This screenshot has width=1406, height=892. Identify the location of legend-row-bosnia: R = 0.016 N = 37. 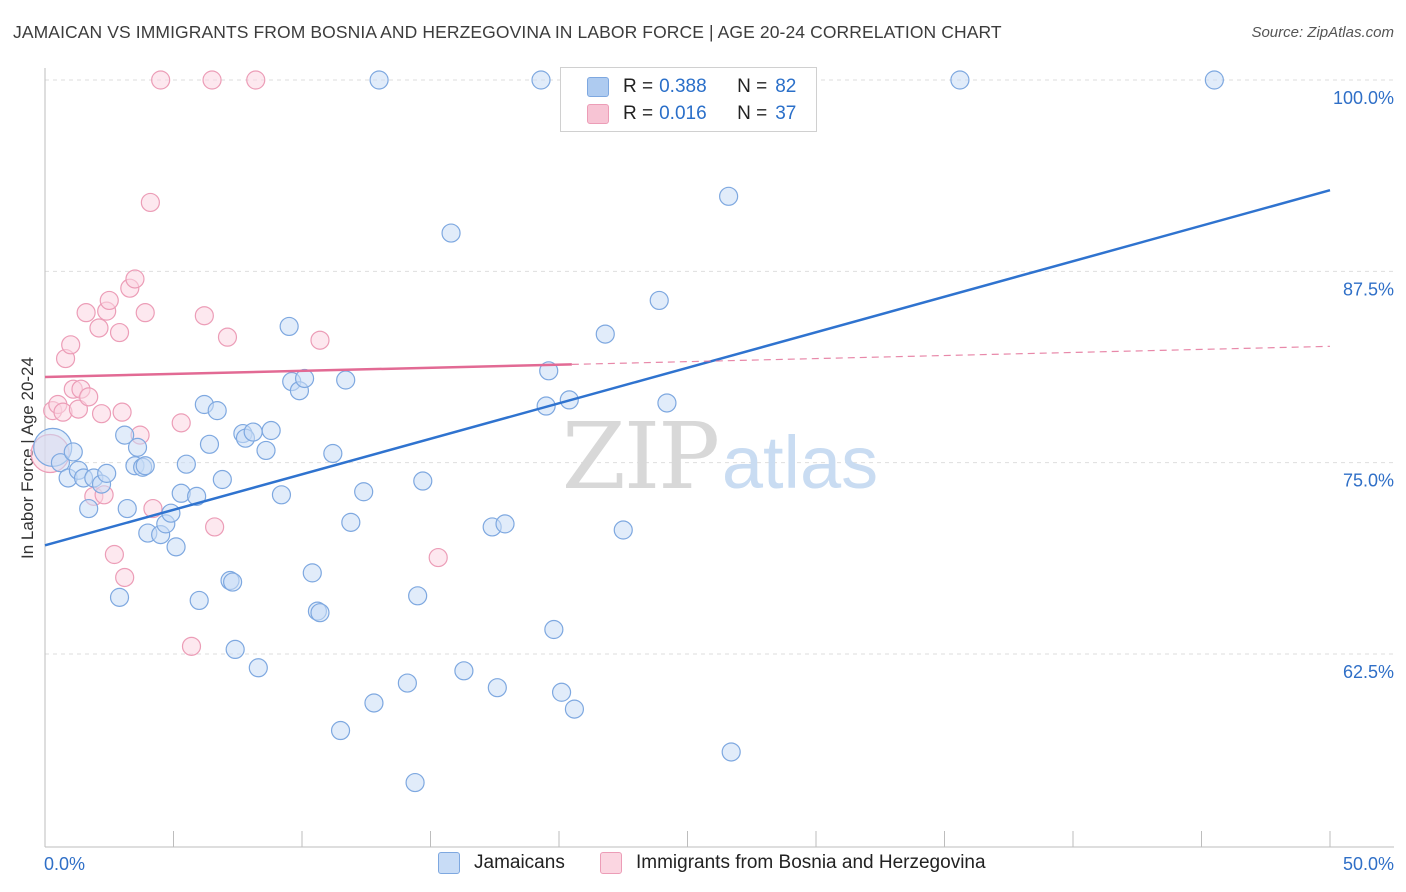
(691, 114).